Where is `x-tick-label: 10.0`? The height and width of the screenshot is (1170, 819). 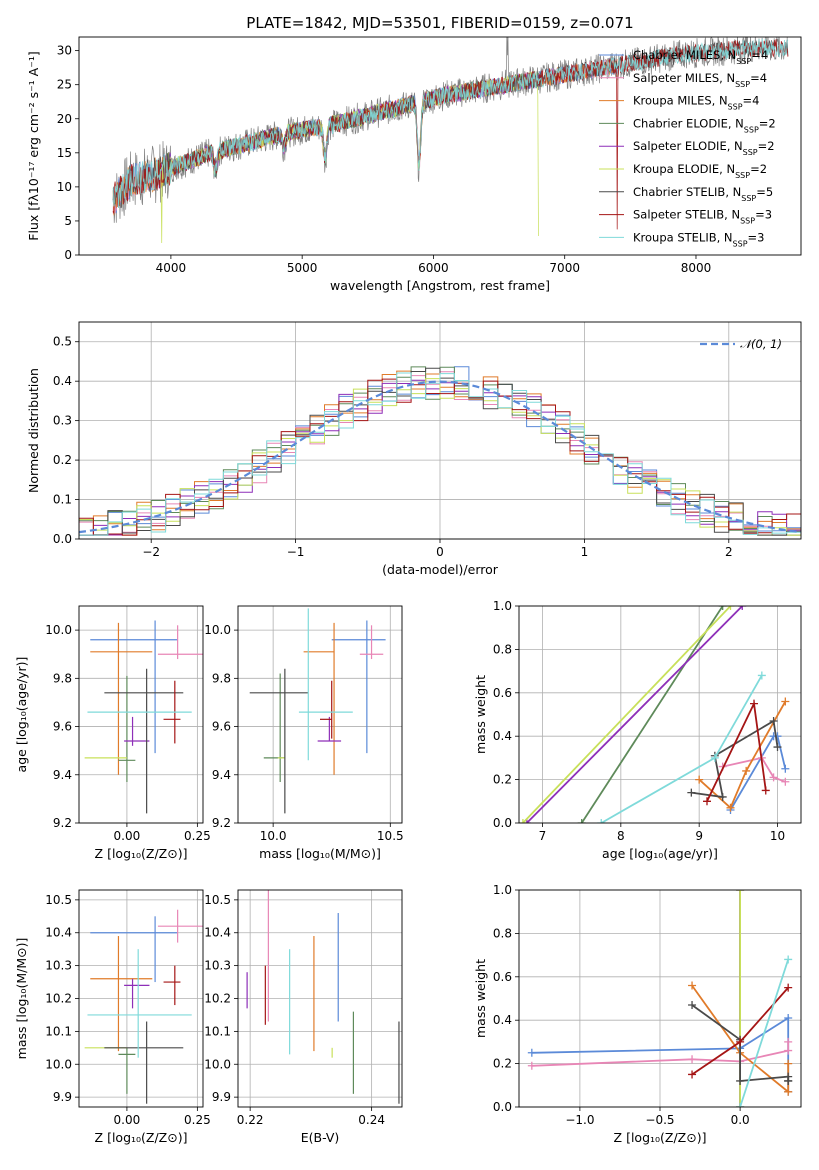 x-tick-label: 10.0 is located at coordinates (273, 836).